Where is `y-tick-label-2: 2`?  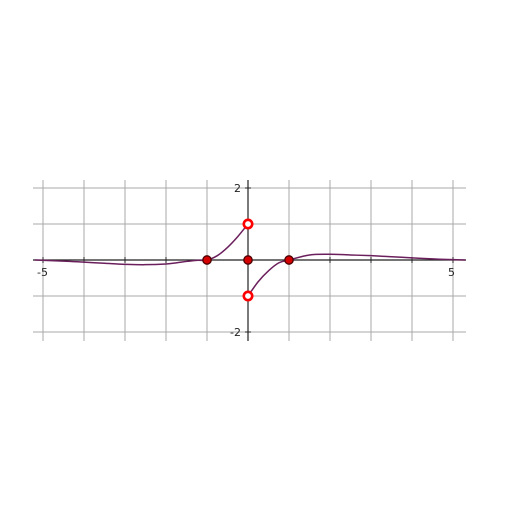 y-tick-label-2: 2 is located at coordinates (237, 188).